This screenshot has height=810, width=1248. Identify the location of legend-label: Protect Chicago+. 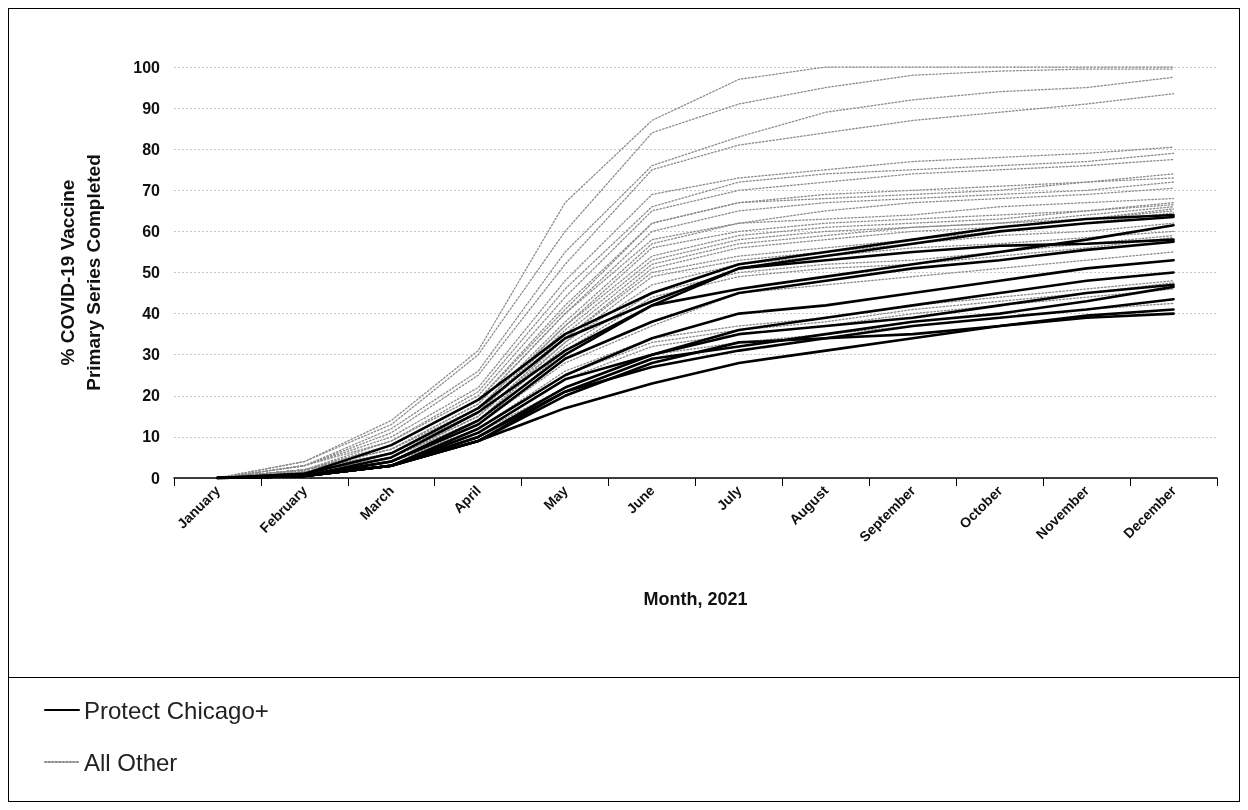
(176, 710).